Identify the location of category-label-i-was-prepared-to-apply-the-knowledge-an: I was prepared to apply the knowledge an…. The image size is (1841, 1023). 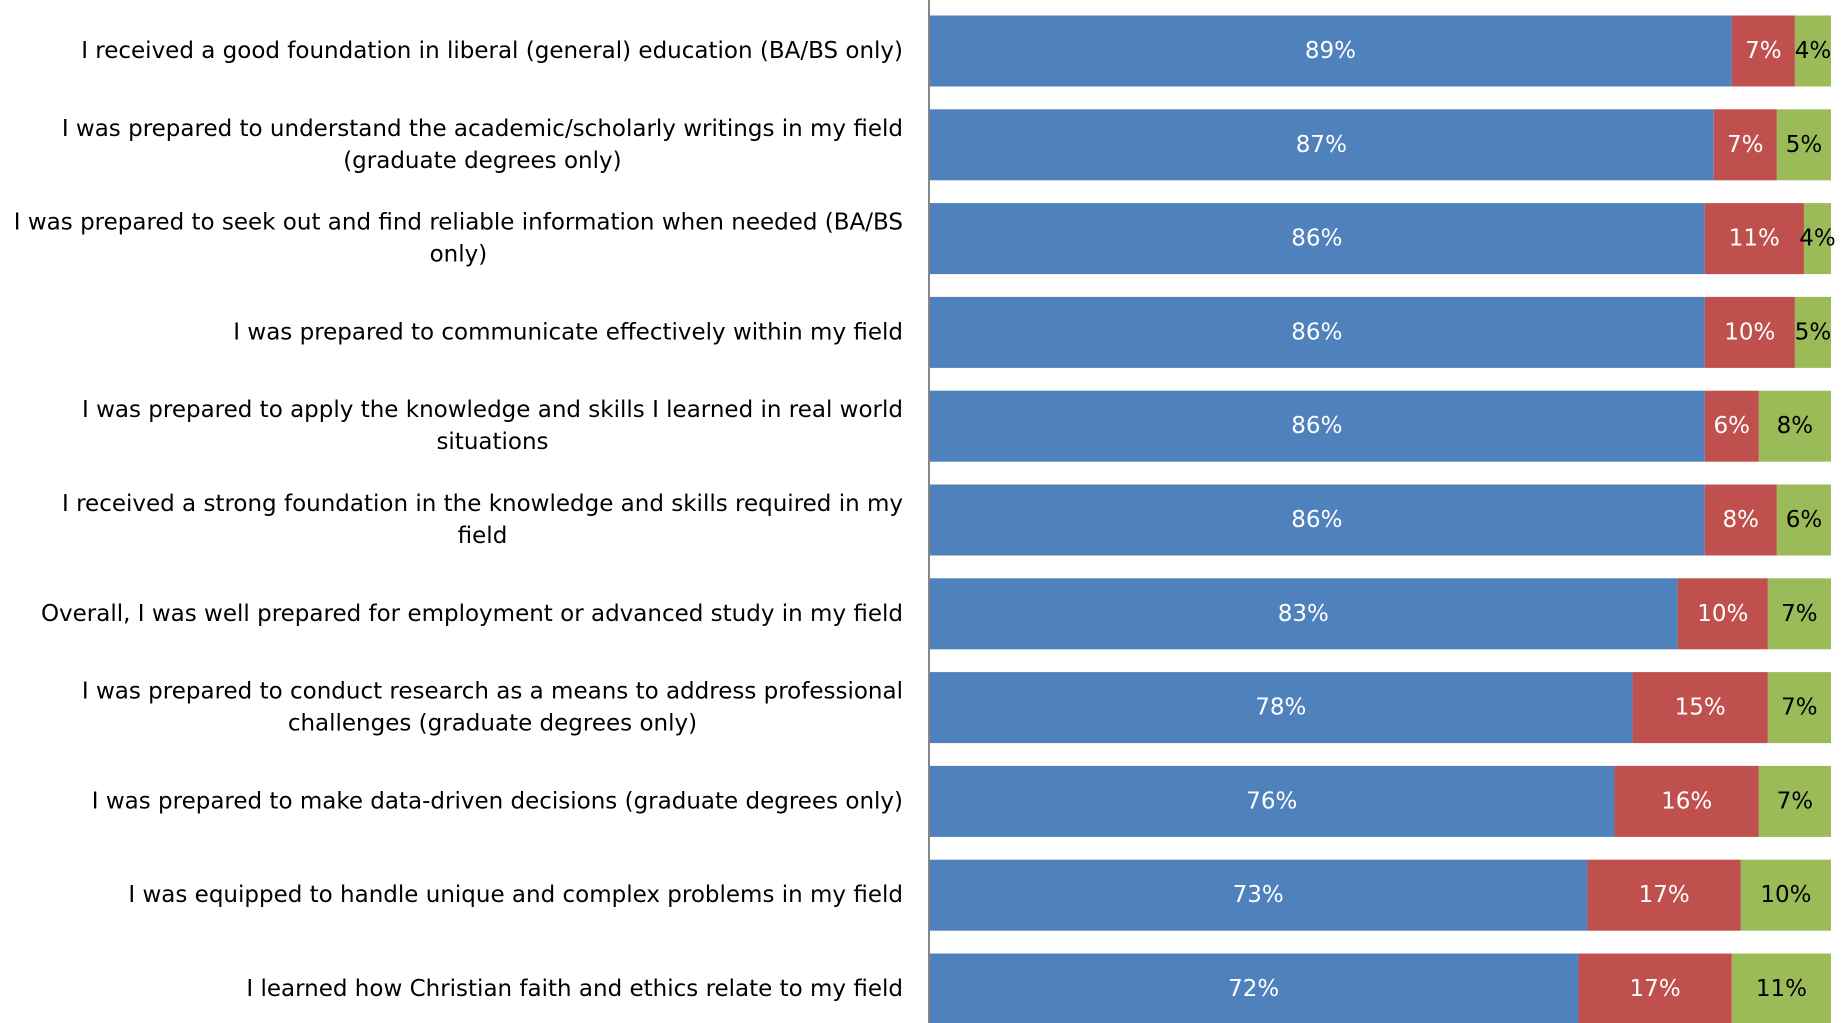
(492, 426).